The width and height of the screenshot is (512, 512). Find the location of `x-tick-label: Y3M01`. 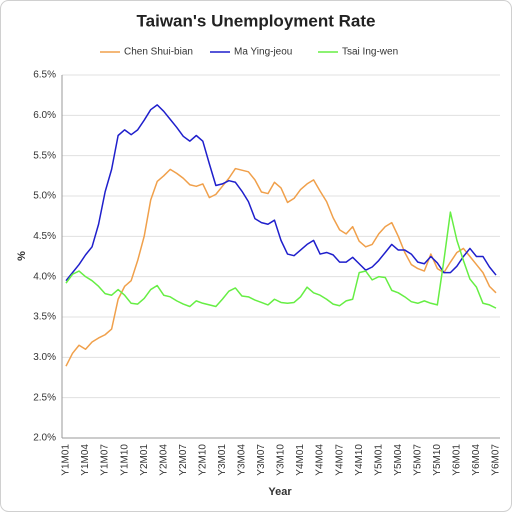

x-tick-label: Y3M01 is located at coordinates (222, 460).